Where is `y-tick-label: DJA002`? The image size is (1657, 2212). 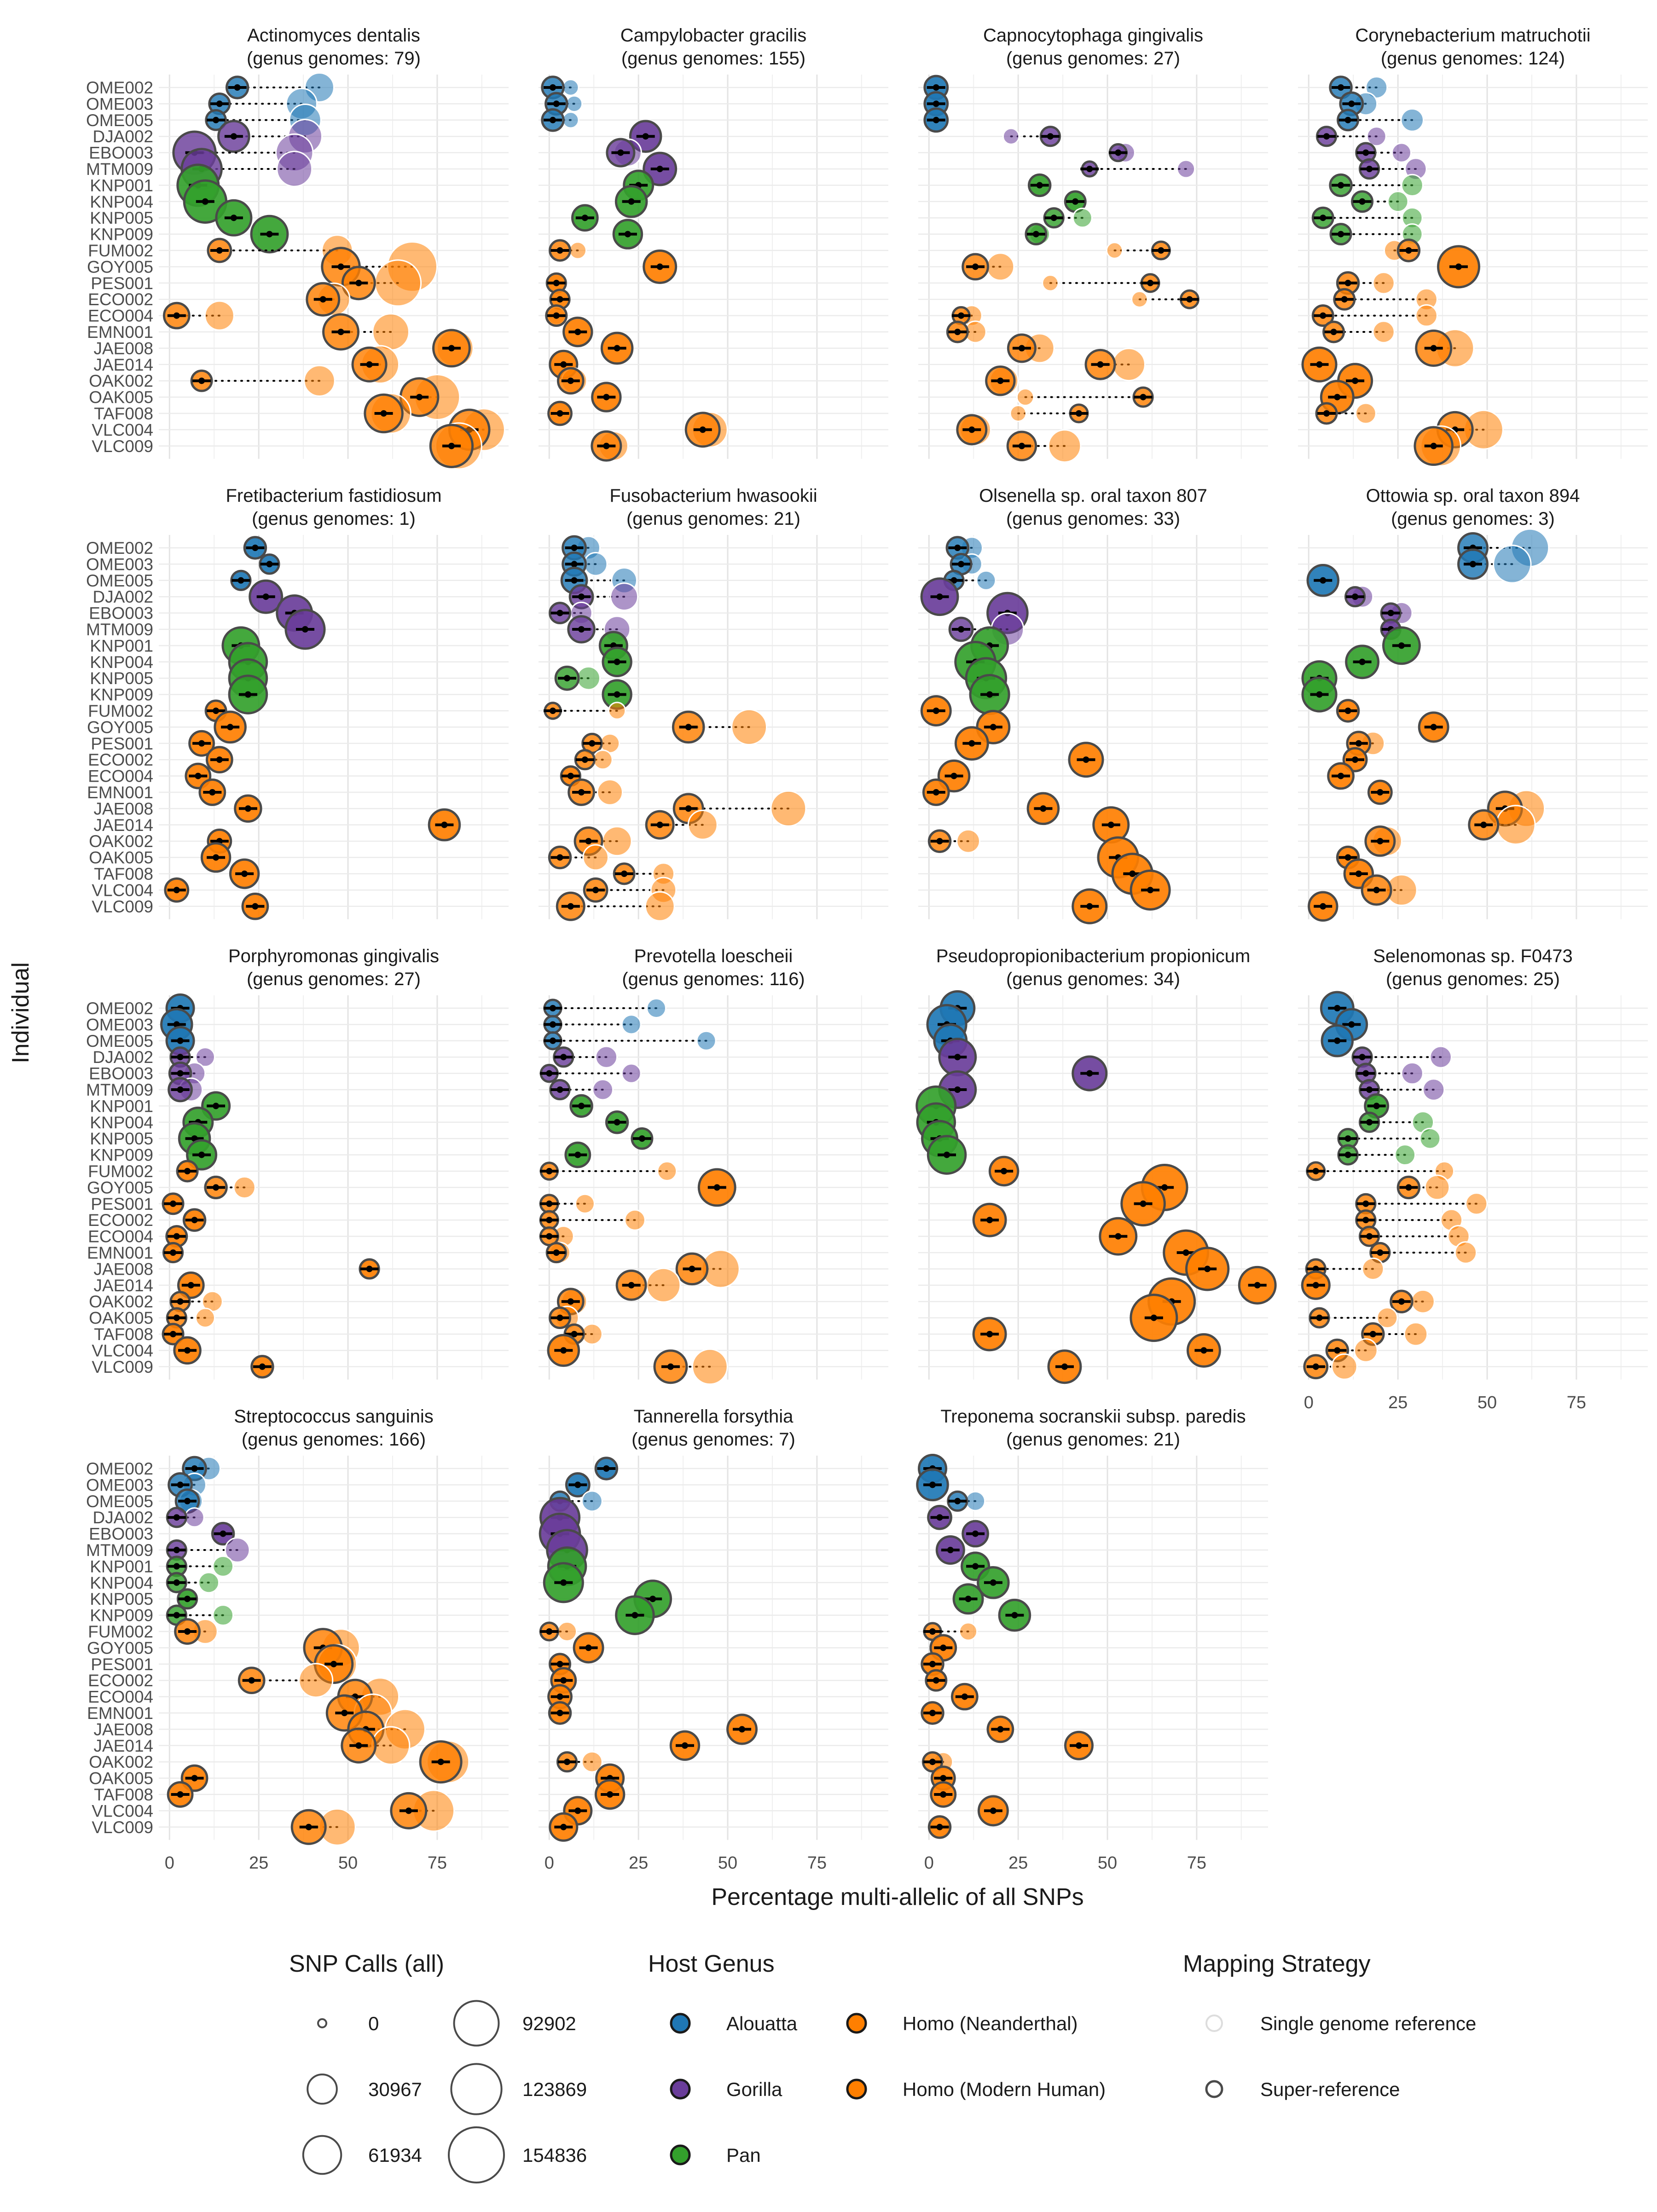 y-tick-label: DJA002 is located at coordinates (123, 597).